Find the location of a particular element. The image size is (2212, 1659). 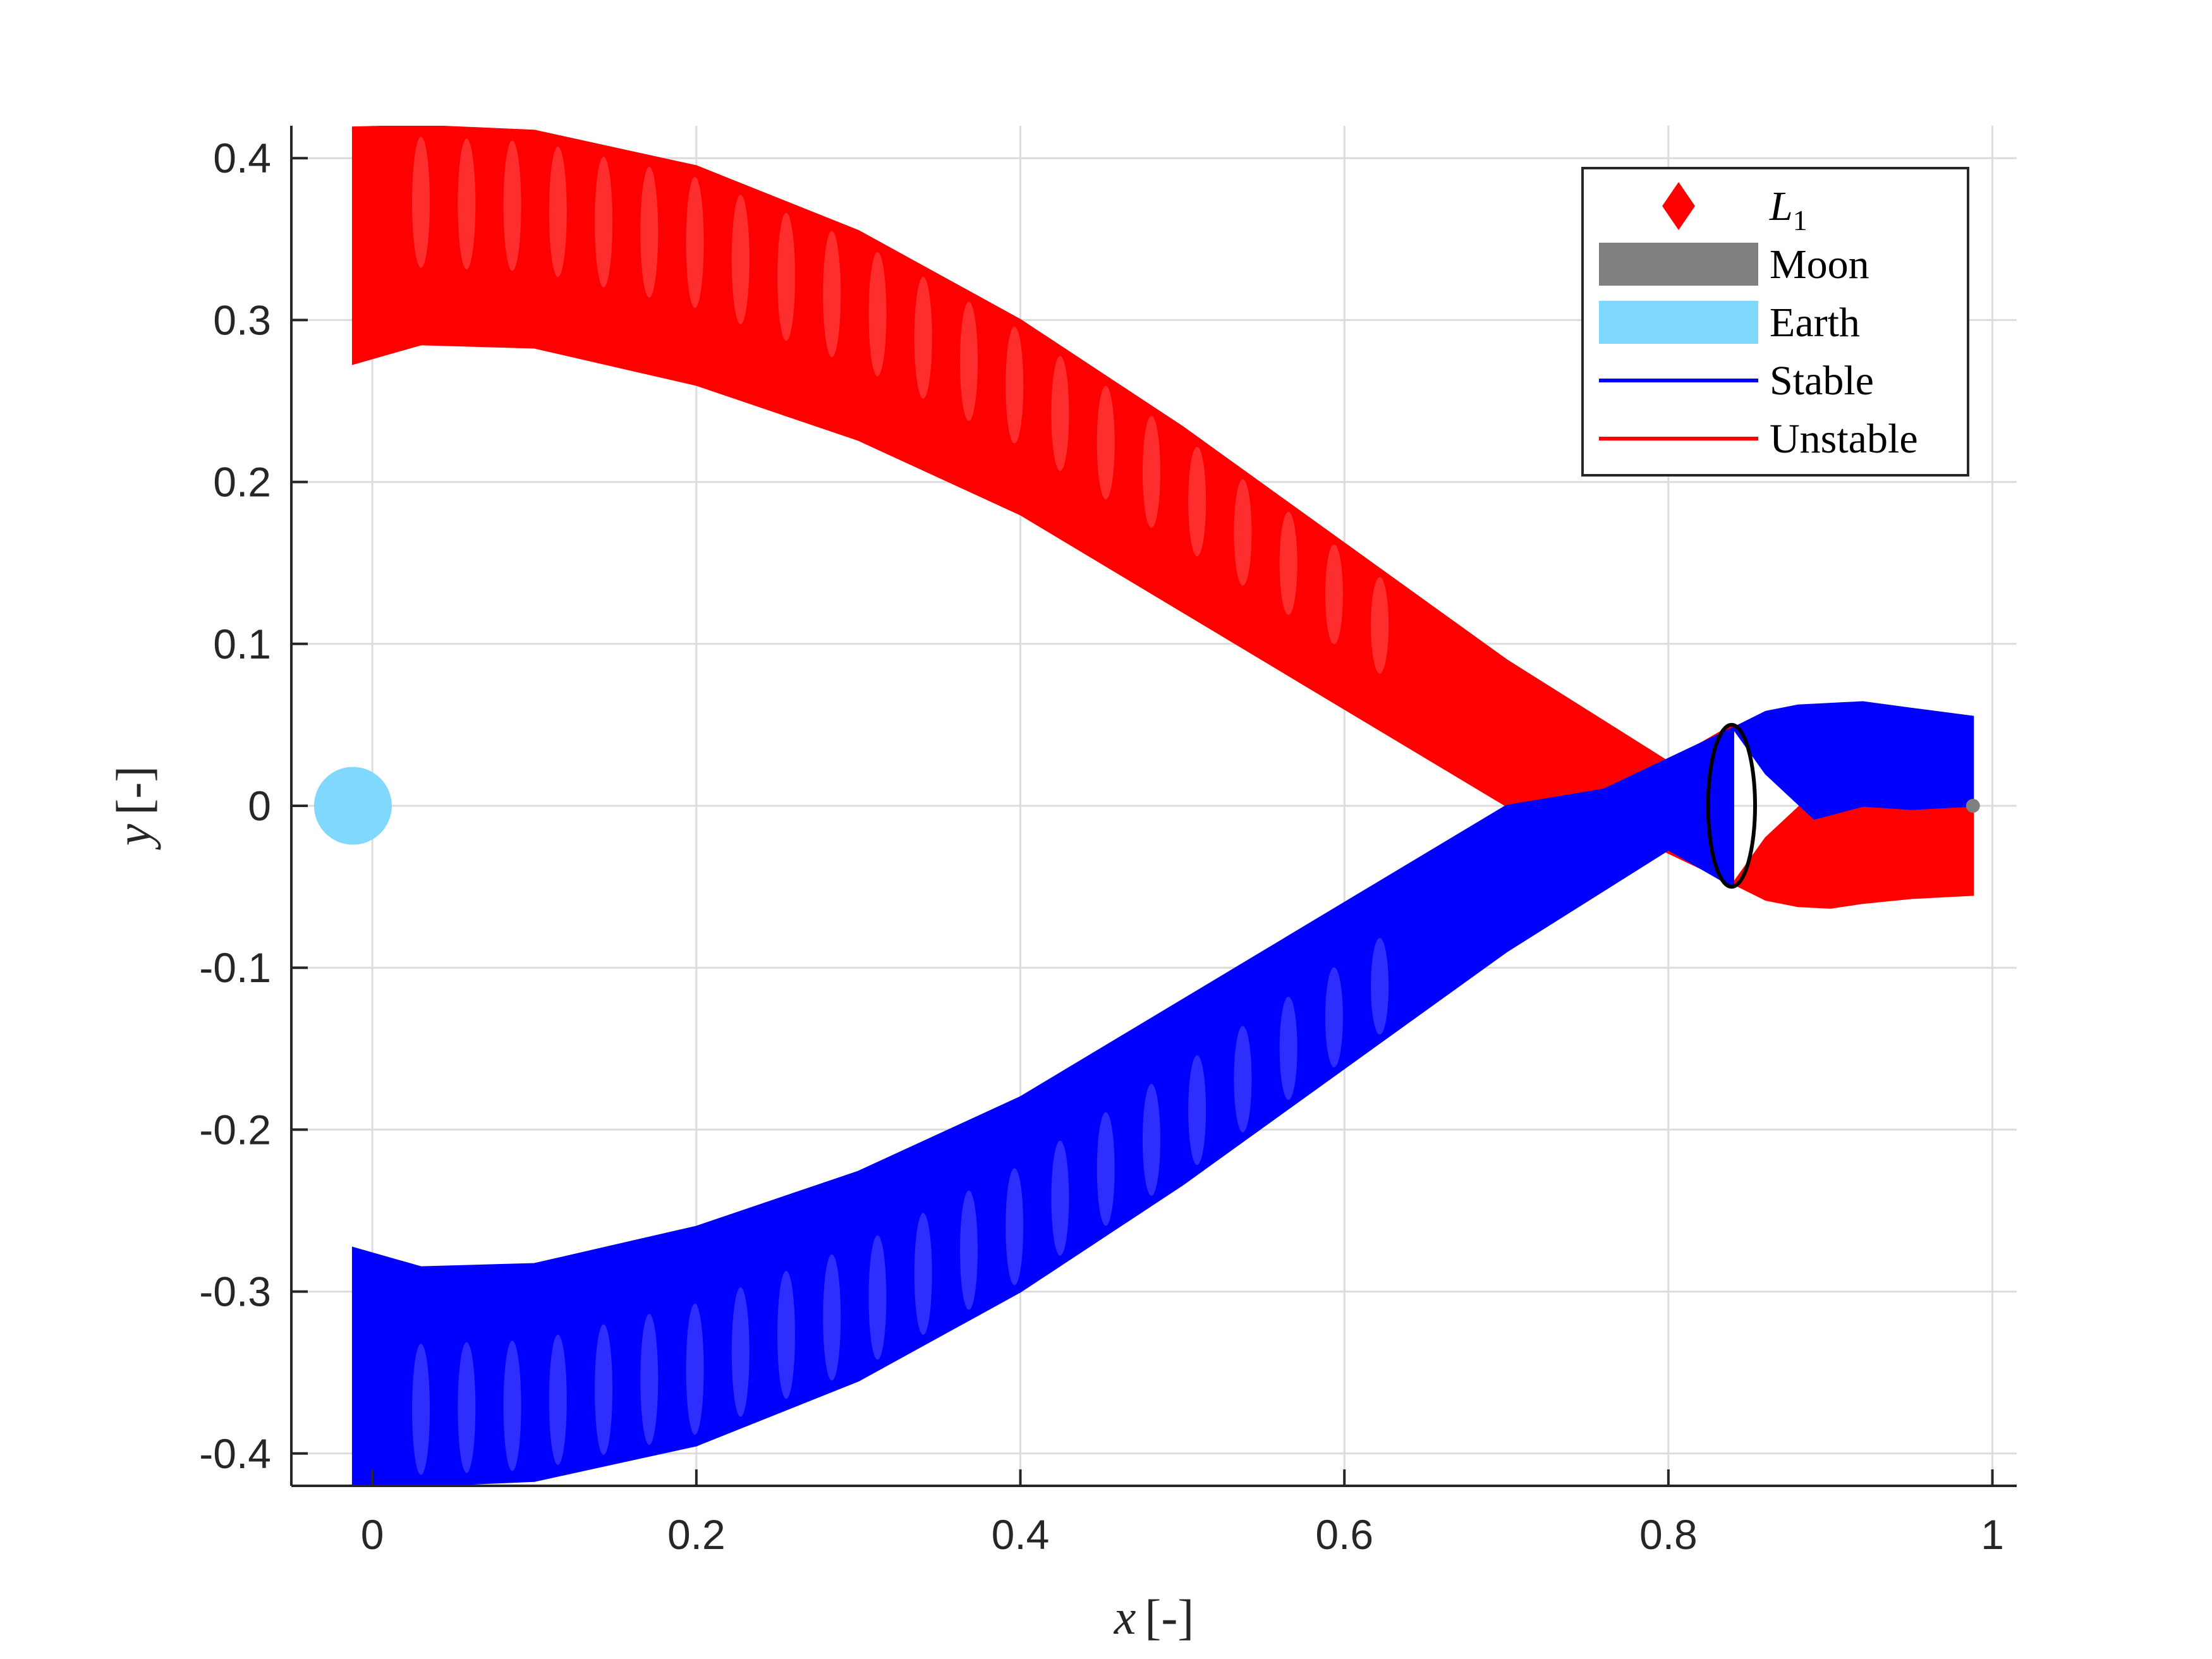

y-tick-label: -0.2 is located at coordinates (235, 1129).